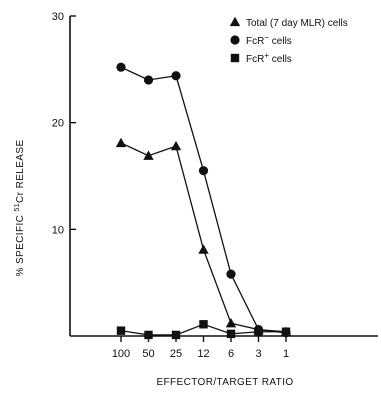 This screenshot has height=395, width=381. Describe the element at coordinates (58, 124) in the screenshot. I see `y-tick-label: 20` at that location.